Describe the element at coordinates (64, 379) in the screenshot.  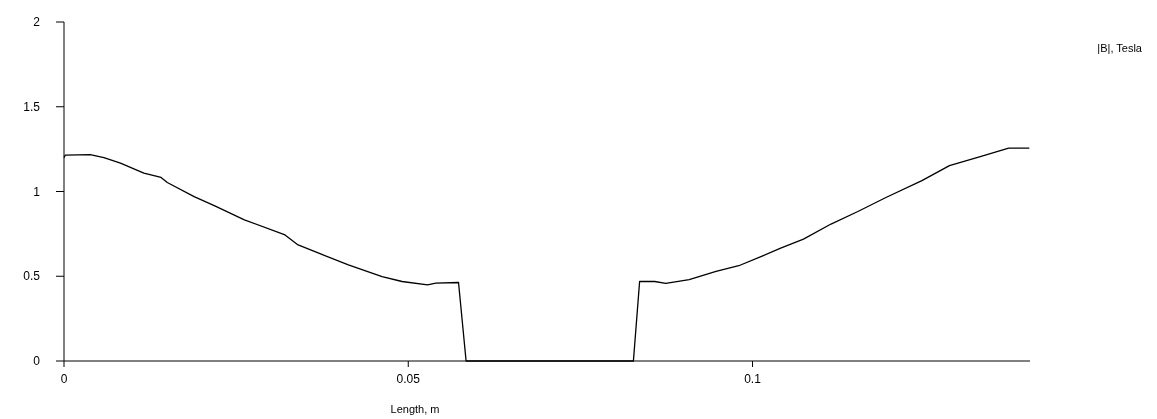
I see `x-tick-label: 0` at that location.